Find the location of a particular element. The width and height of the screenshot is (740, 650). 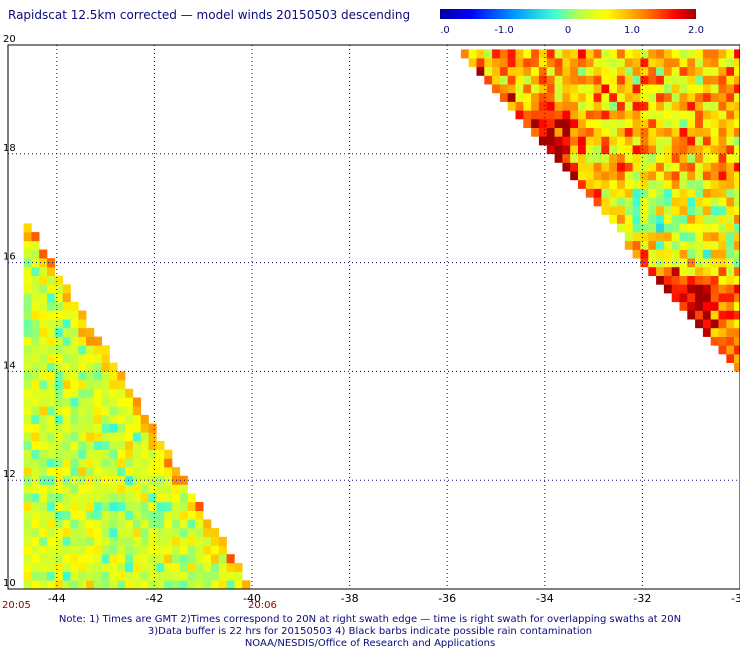

x-tick-label: -40 is located at coordinates (252, 598).